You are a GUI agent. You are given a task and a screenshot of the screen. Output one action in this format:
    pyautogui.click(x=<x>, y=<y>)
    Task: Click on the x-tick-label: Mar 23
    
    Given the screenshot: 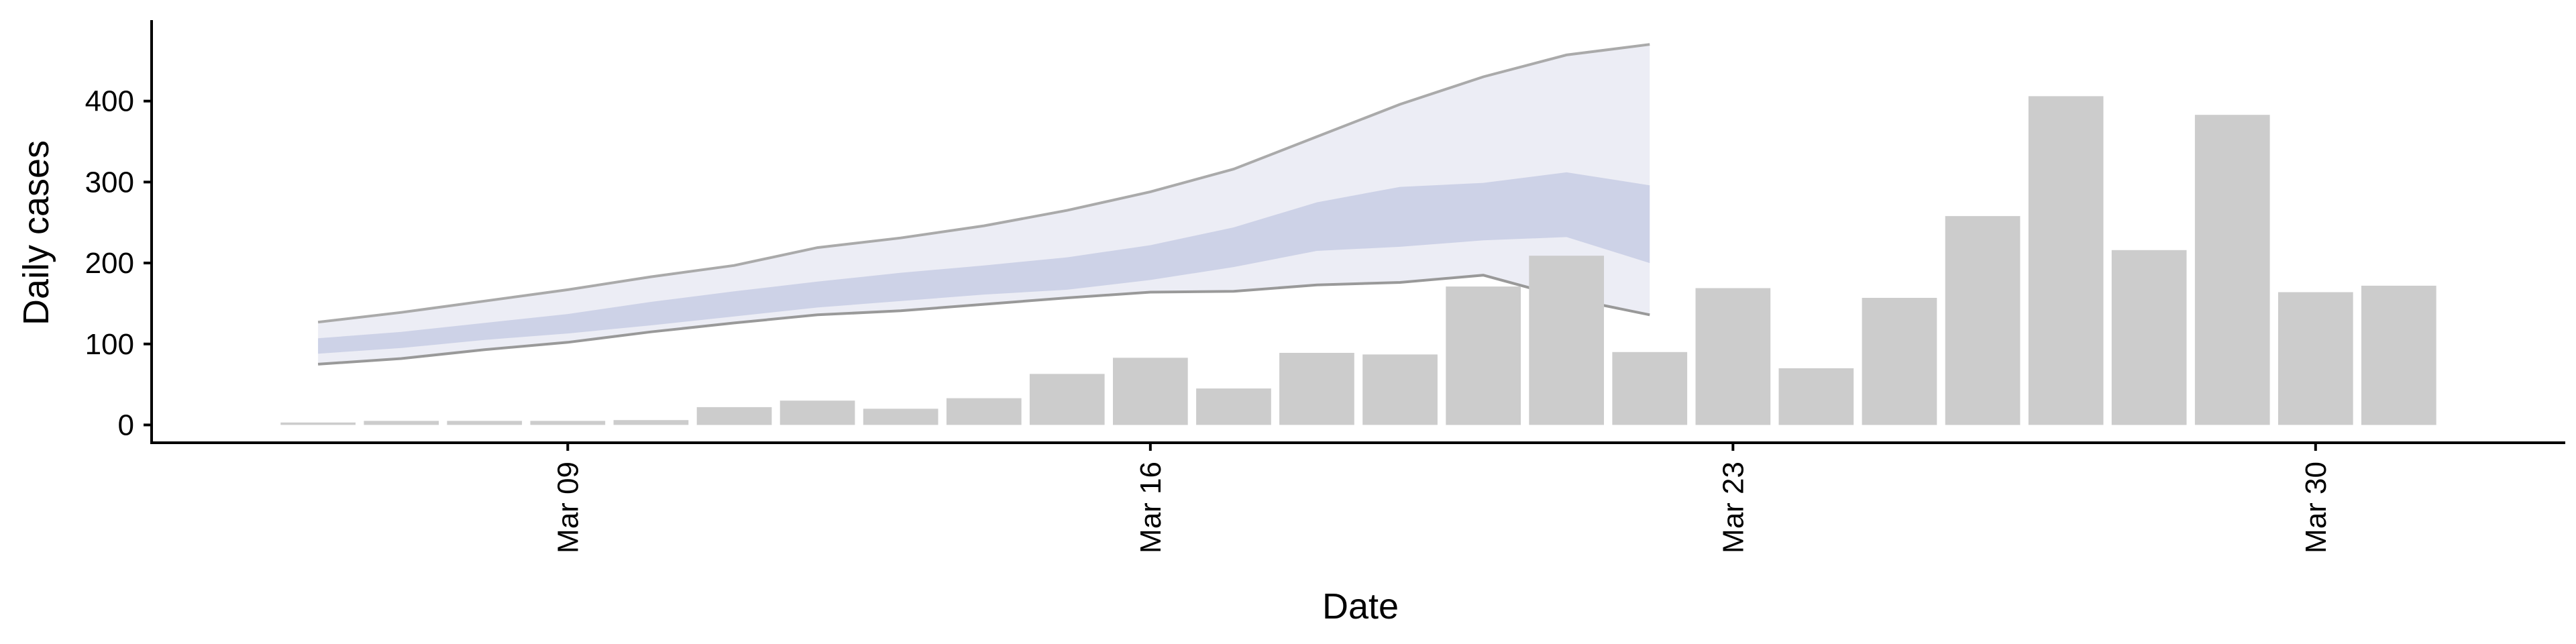 What is the action you would take?
    pyautogui.click(x=1733, y=507)
    